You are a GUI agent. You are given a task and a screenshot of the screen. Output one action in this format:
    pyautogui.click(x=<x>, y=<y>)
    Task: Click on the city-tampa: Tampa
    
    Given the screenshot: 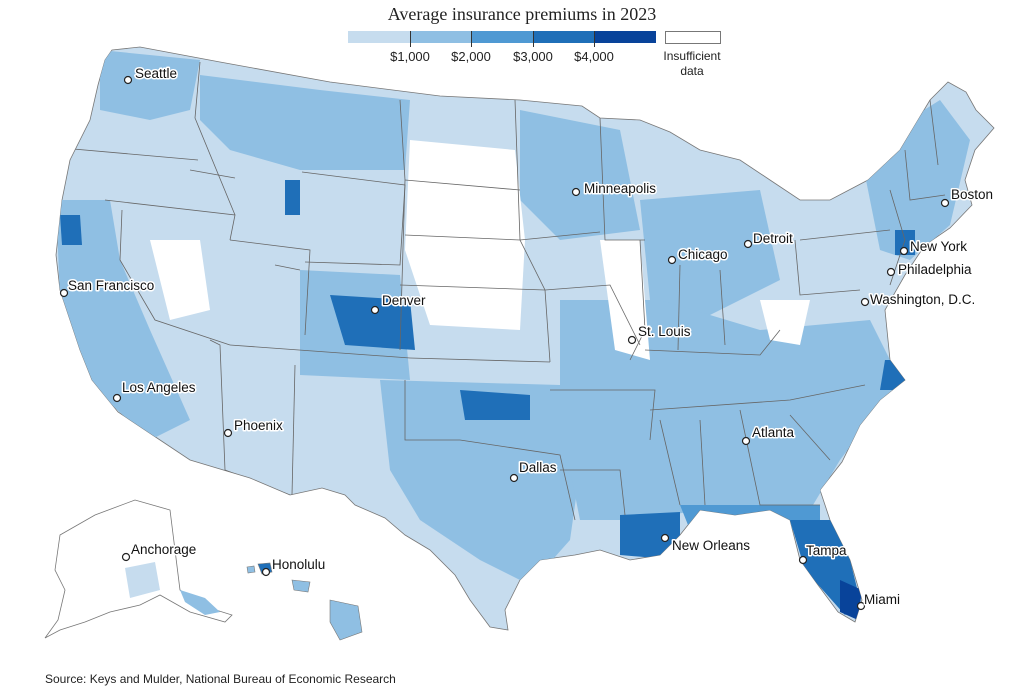 What is the action you would take?
    pyautogui.click(x=823, y=553)
    